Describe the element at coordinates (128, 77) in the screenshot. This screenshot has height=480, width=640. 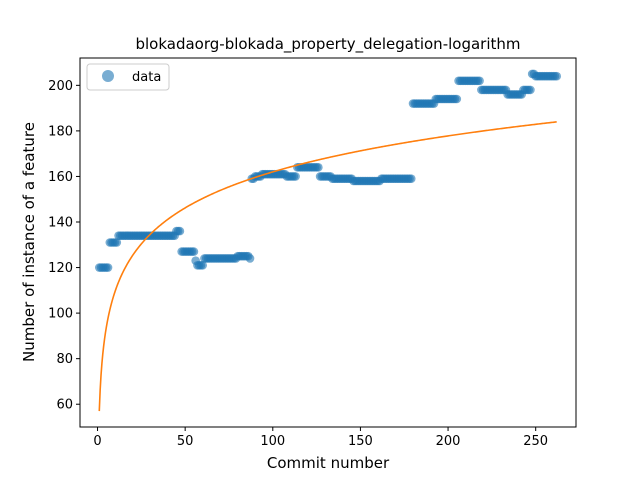
I see `legend: data` at that location.